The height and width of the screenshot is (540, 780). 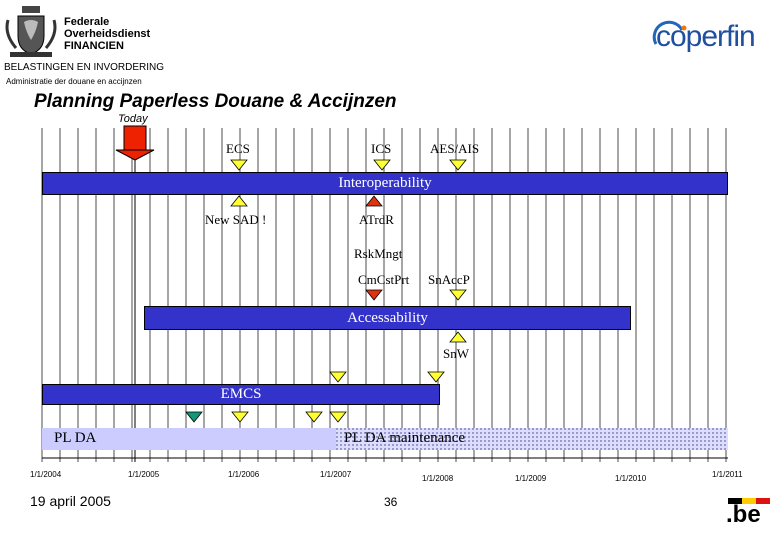 I want to click on be-logo: .be, so click(x=750, y=514).